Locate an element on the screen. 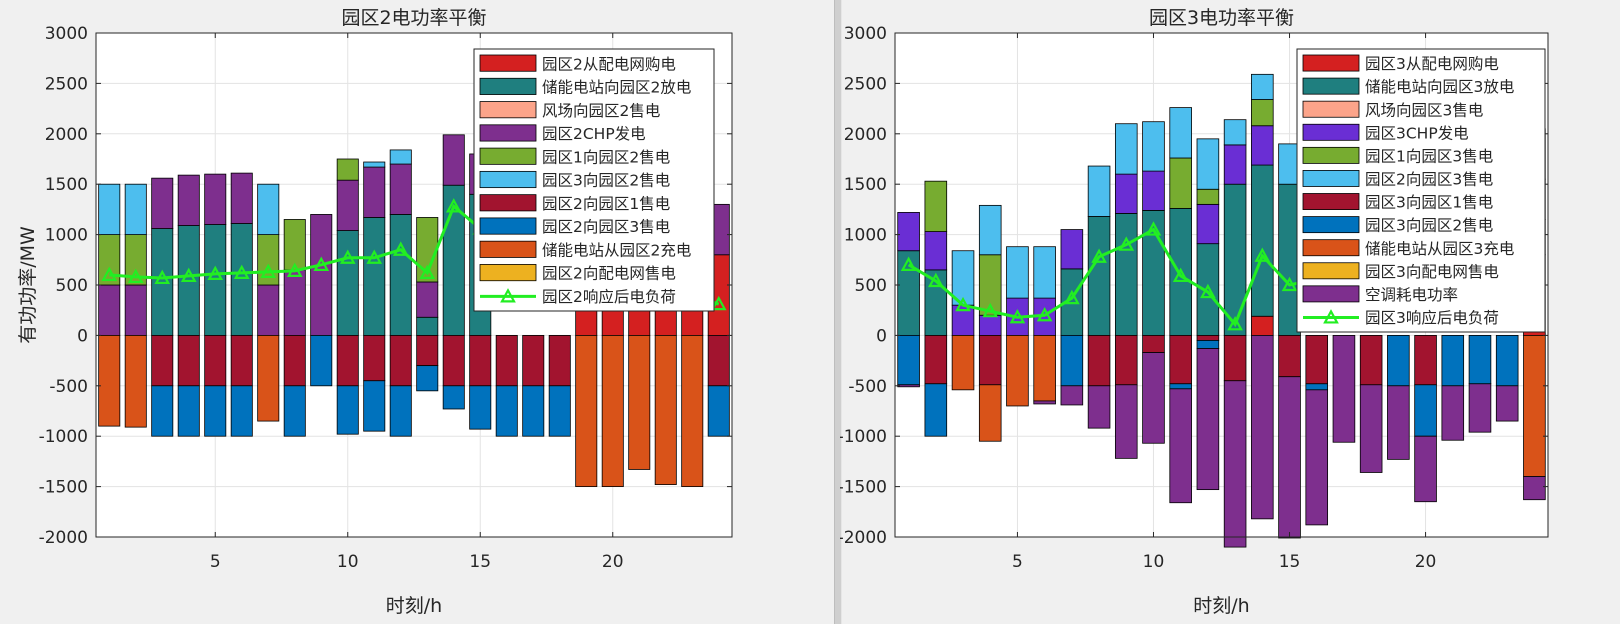  x-tick-label: 10 is located at coordinates (1154, 562).